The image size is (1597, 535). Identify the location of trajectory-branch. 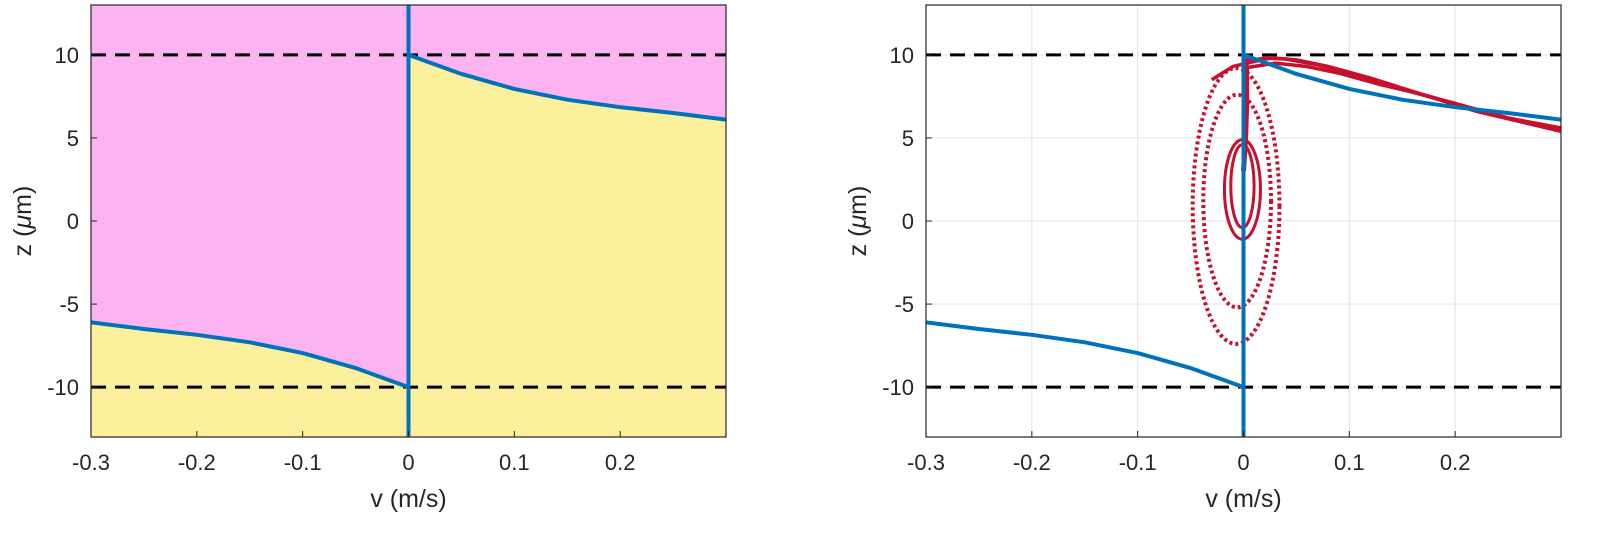
(1402, 95).